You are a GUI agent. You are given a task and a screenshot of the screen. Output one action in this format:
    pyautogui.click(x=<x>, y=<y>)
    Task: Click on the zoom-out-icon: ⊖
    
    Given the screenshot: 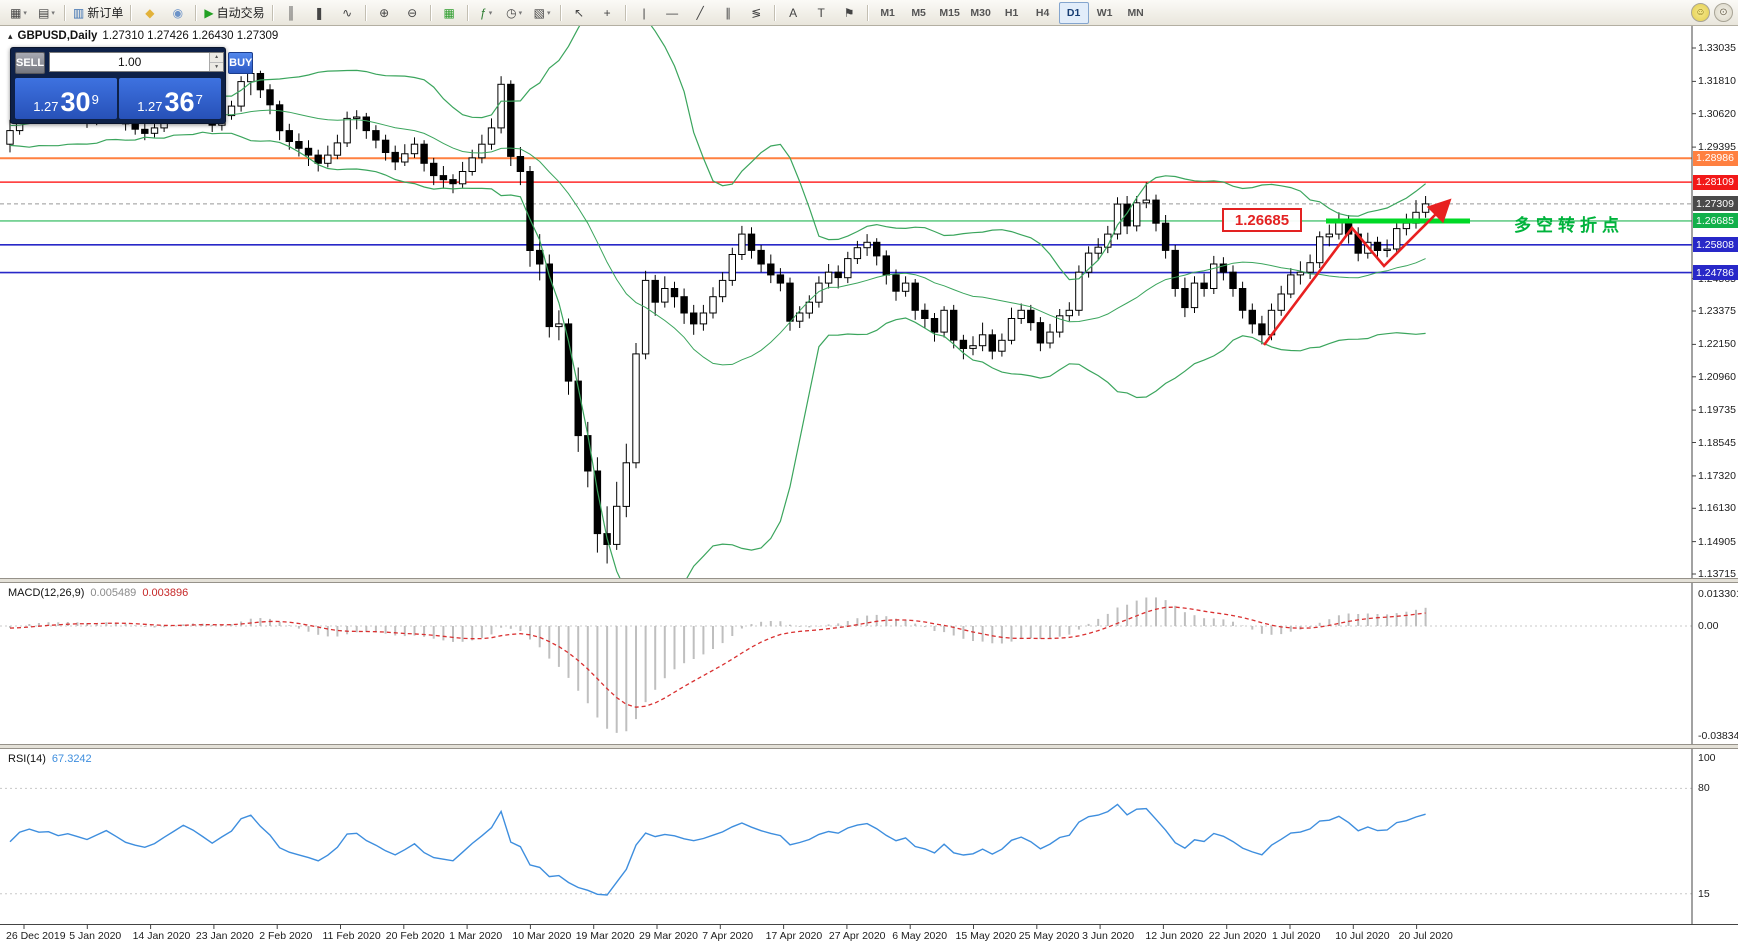 What is the action you would take?
    pyautogui.click(x=412, y=12)
    